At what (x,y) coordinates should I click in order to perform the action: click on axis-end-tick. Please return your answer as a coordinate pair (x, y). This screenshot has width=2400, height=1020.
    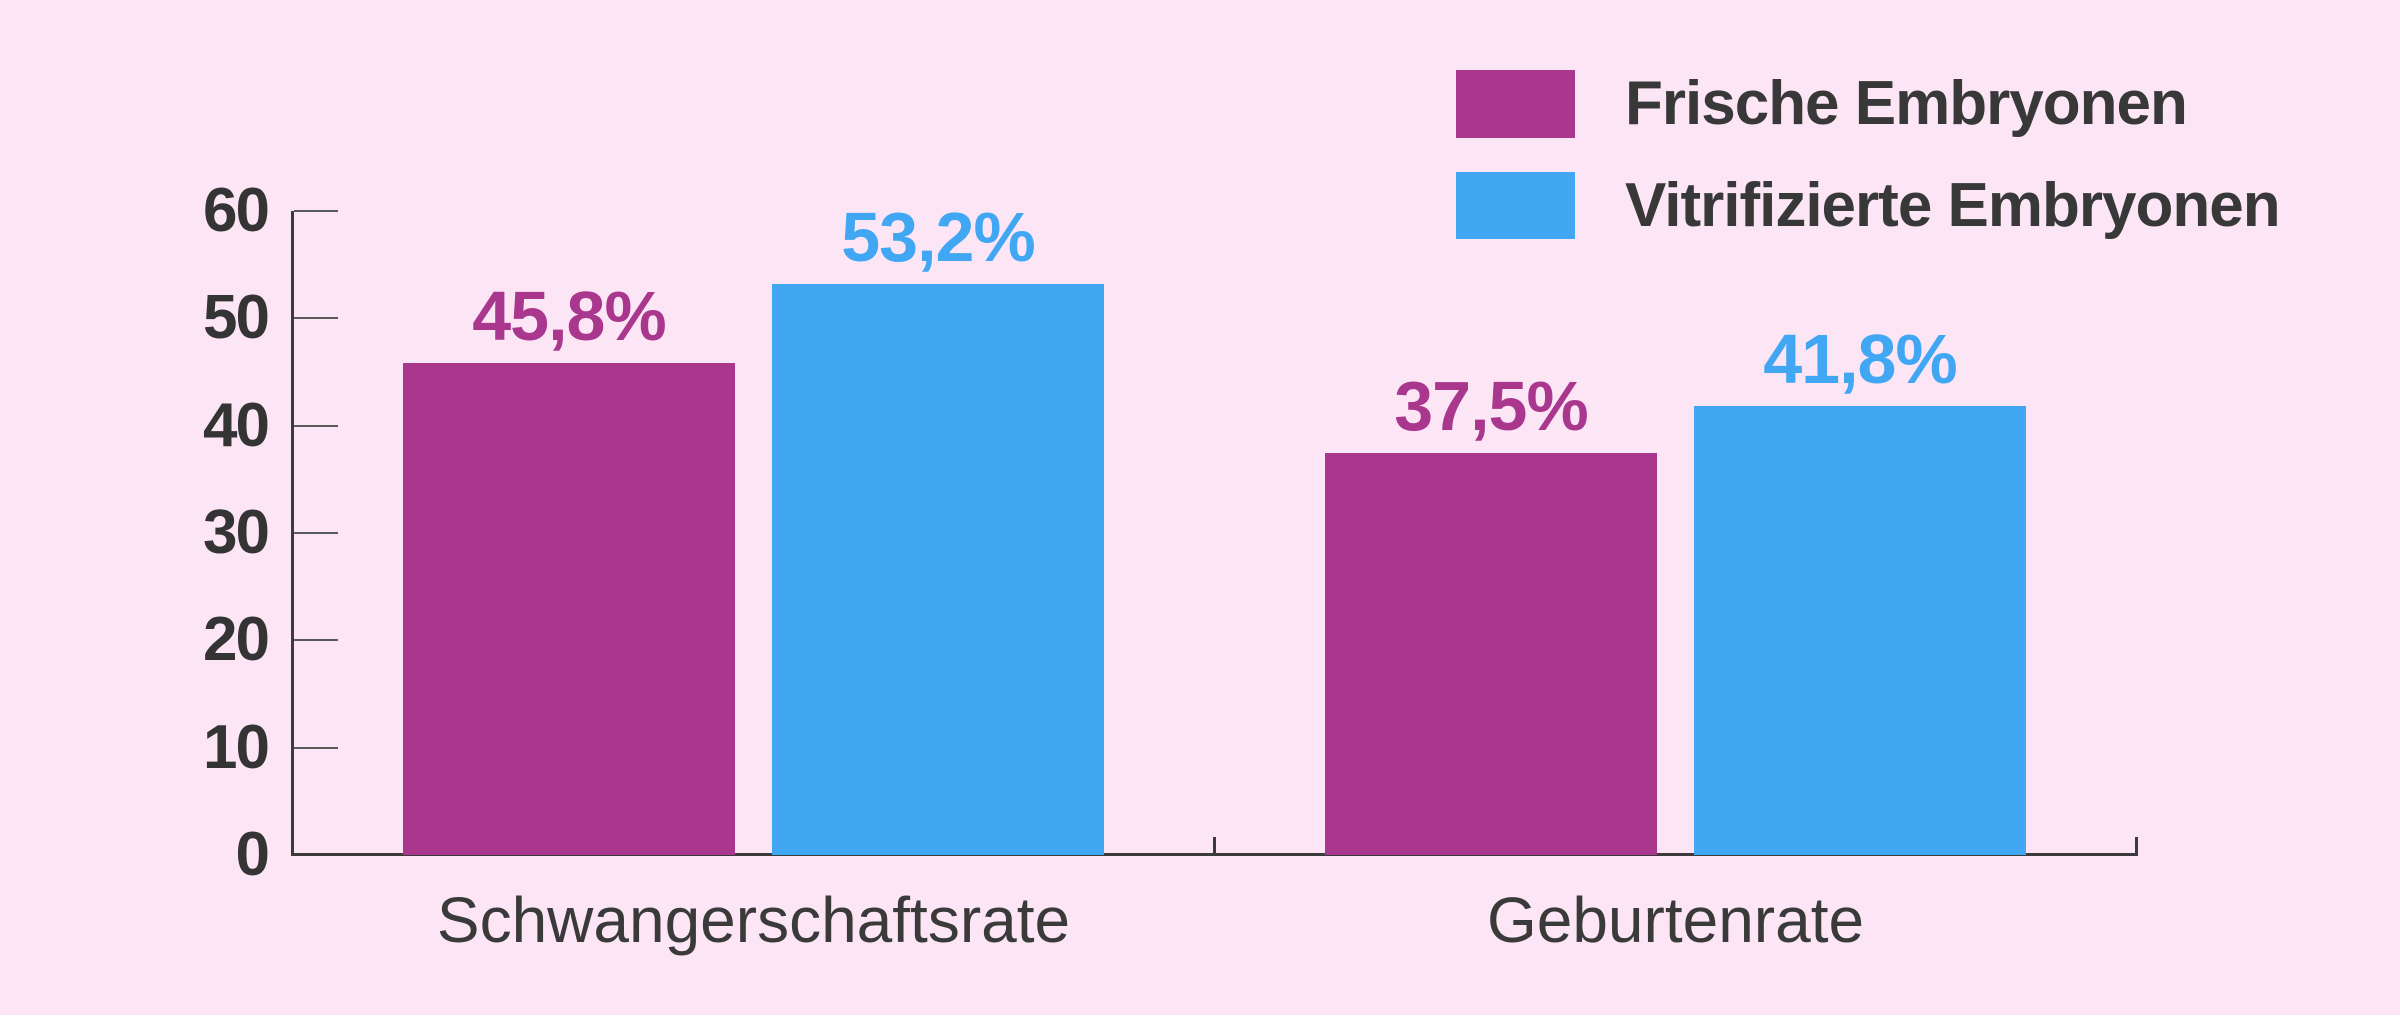
    Looking at the image, I should click on (2136, 845).